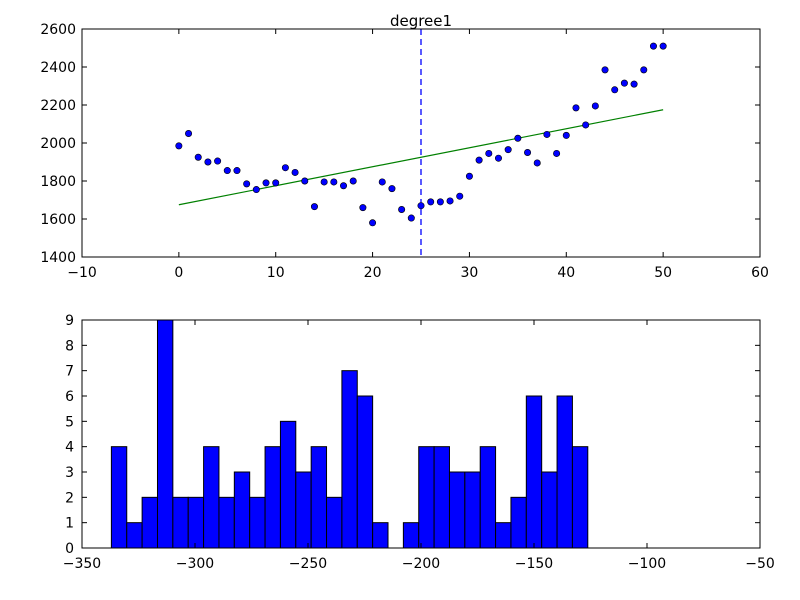 The image size is (800, 600). Describe the element at coordinates (421, 21) in the screenshot. I see `top-chart-title: degree1` at that location.